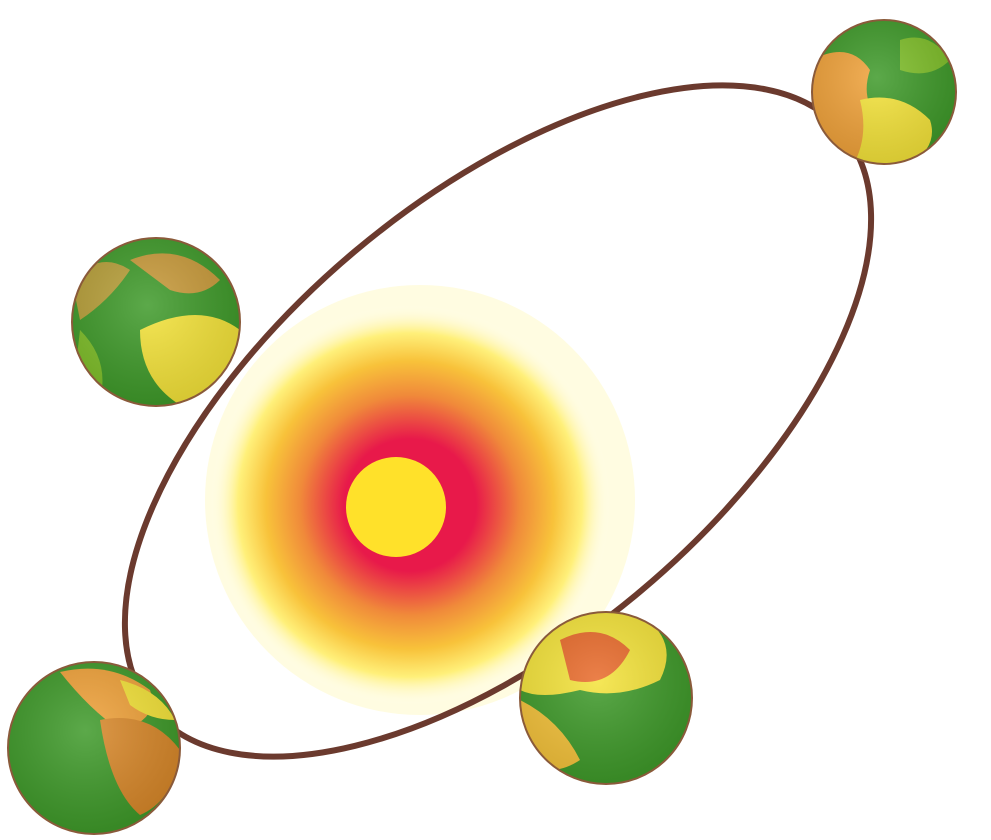 This screenshot has height=840, width=991. I want to click on sun-core, so click(396, 507).